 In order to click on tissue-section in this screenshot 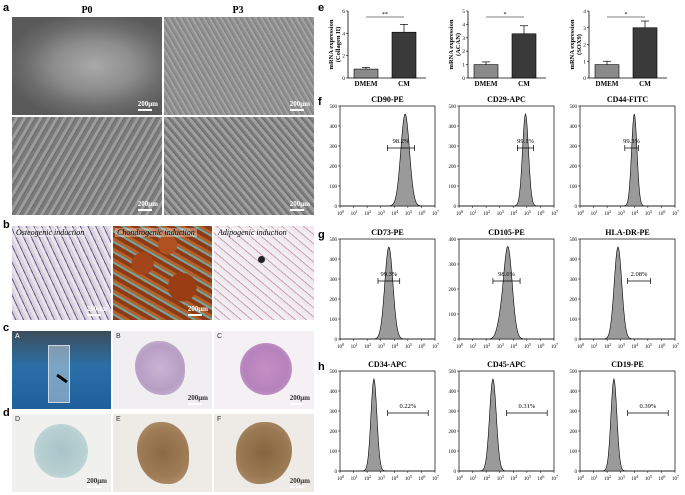, I will do `click(163, 453)`.